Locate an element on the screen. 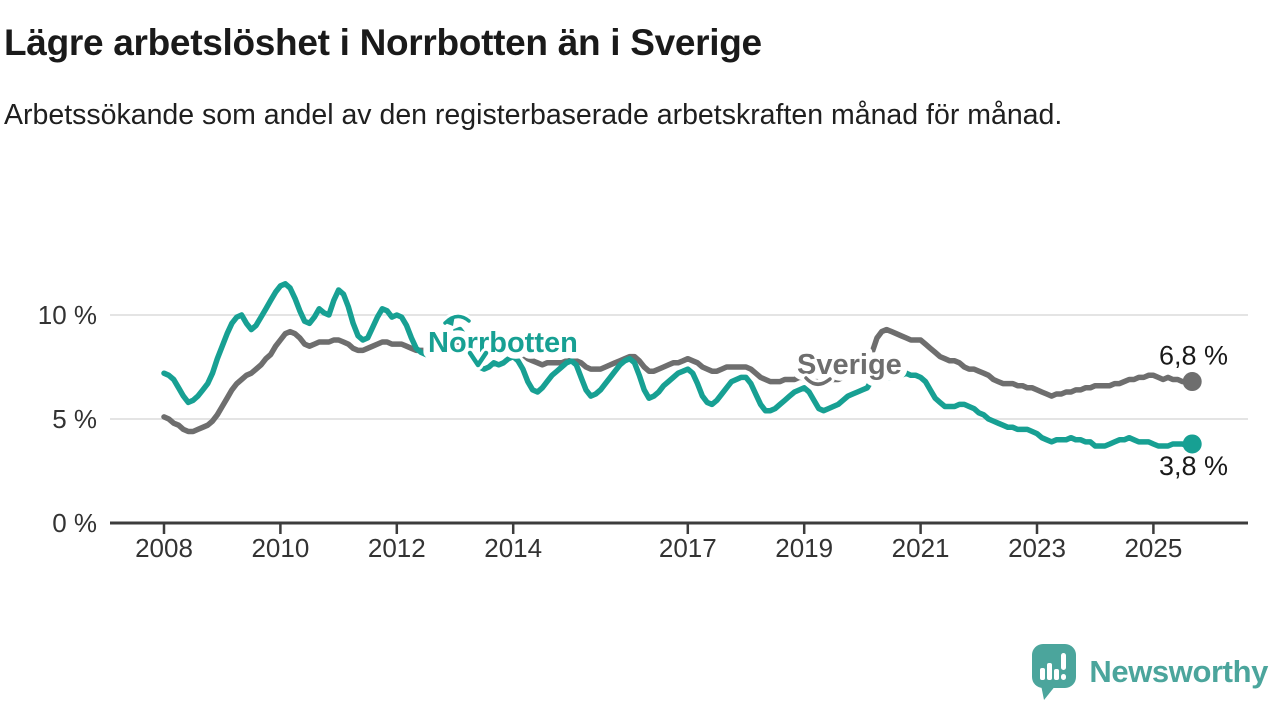 The height and width of the screenshot is (720, 1280). newsworthy-logo: Newsworthy is located at coordinates (1149, 672).